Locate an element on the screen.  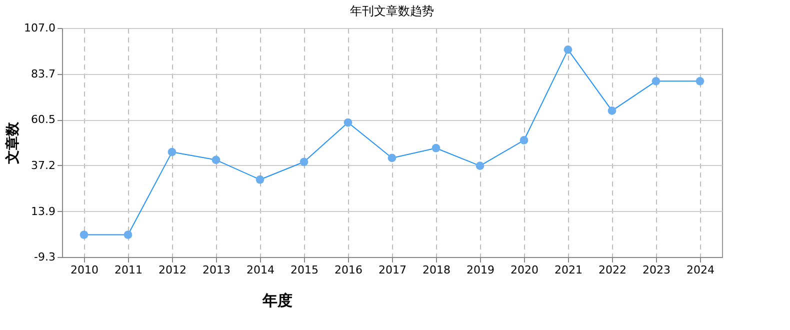
x-tick-label: 2020 is located at coordinates (524, 270).